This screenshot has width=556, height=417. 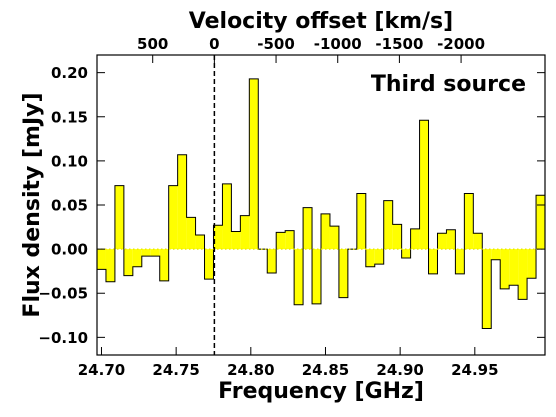 I want to click on y-tick-label: −0.05, so click(x=63, y=294).